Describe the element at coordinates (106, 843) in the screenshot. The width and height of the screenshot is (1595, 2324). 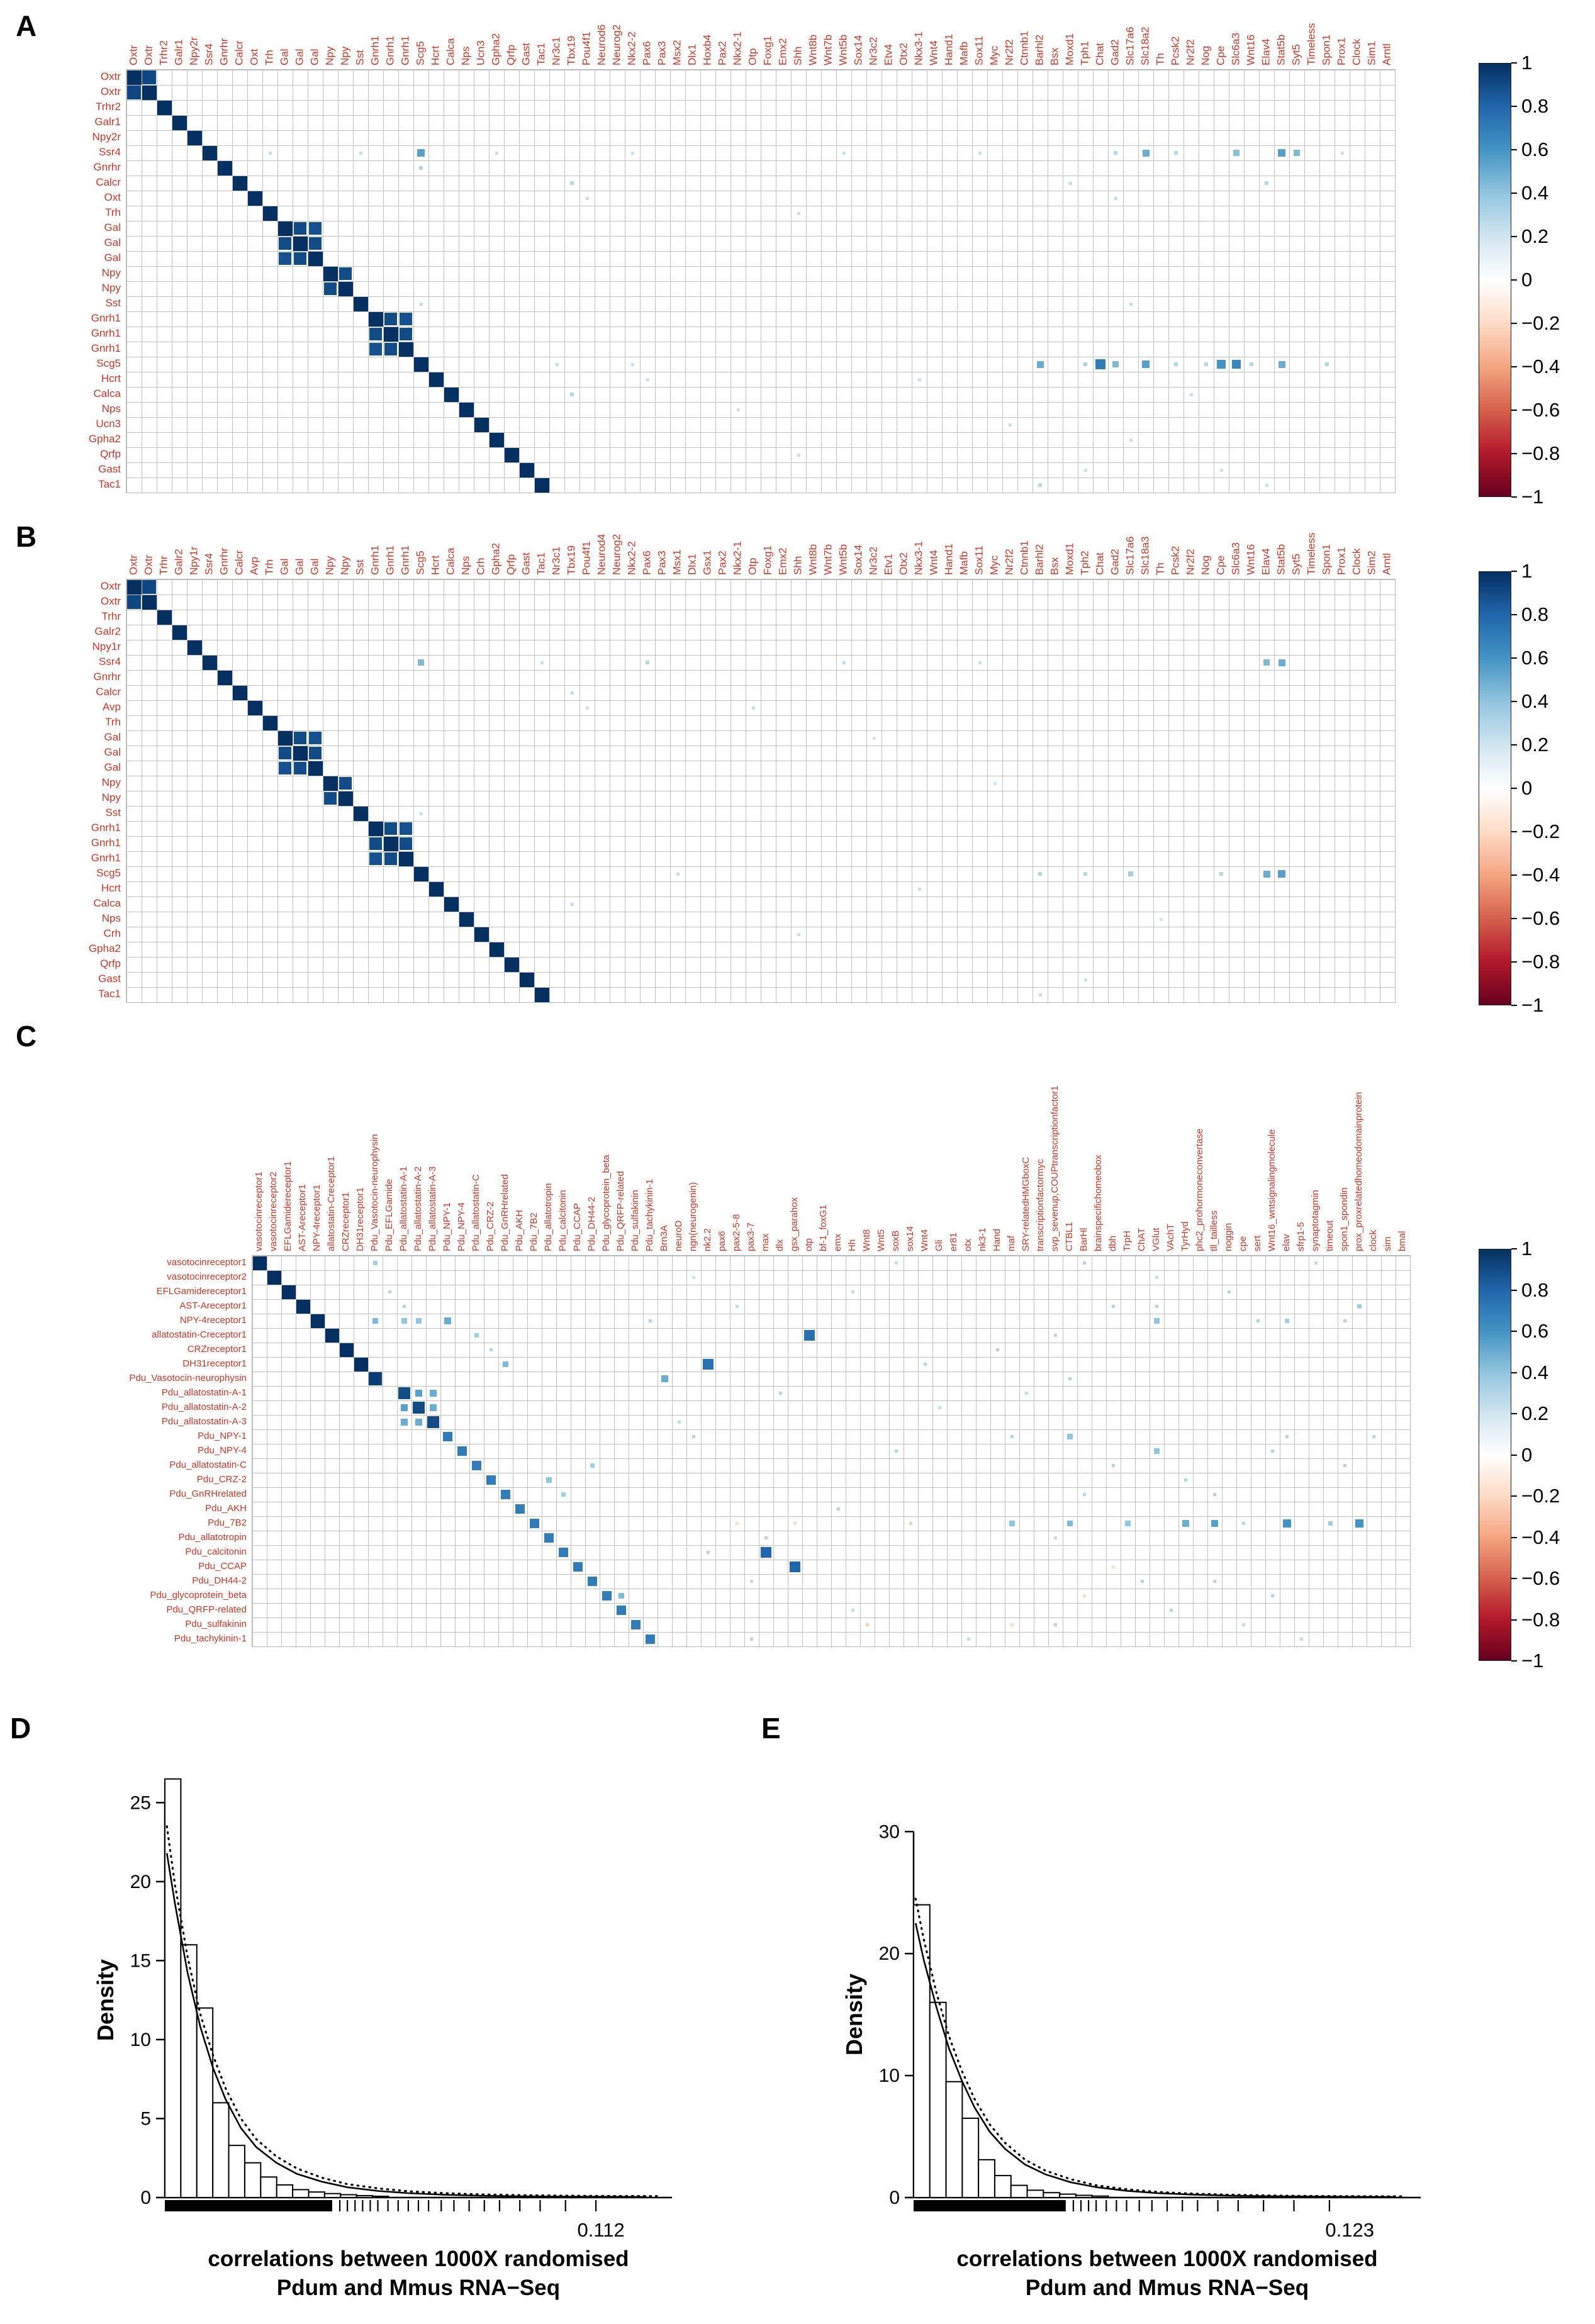
I see `row-label: Gnrh1` at that location.